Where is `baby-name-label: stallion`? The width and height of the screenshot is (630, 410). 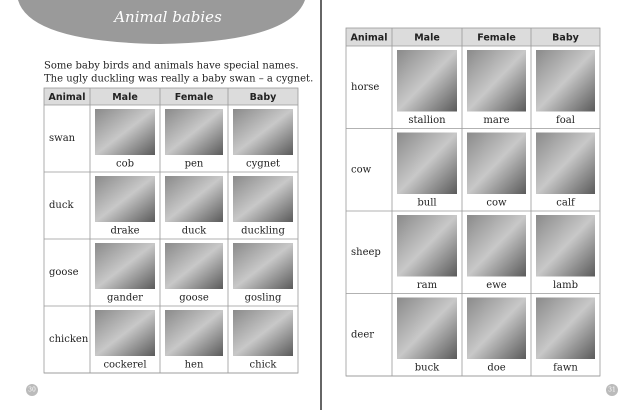
baby-name-label: stallion is located at coordinates (427, 120).